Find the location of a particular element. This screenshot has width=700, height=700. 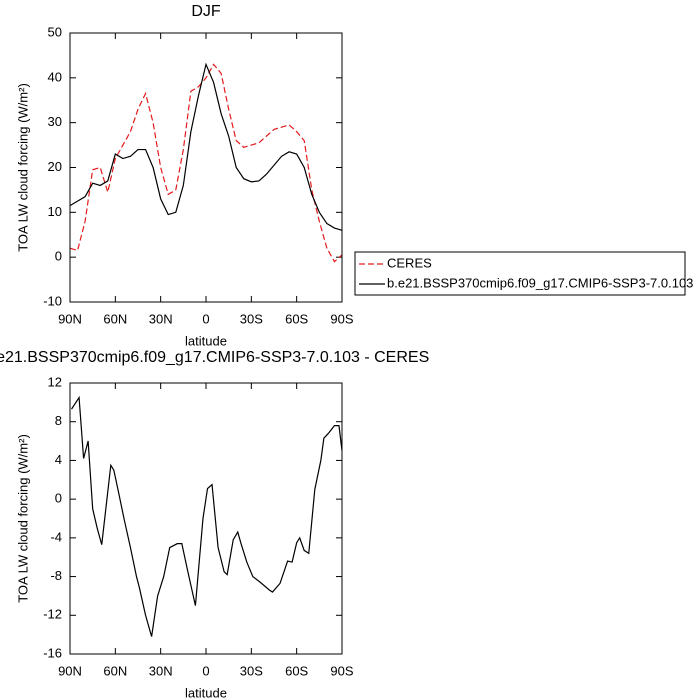

y-tick-label: 50 is located at coordinates (55, 31).